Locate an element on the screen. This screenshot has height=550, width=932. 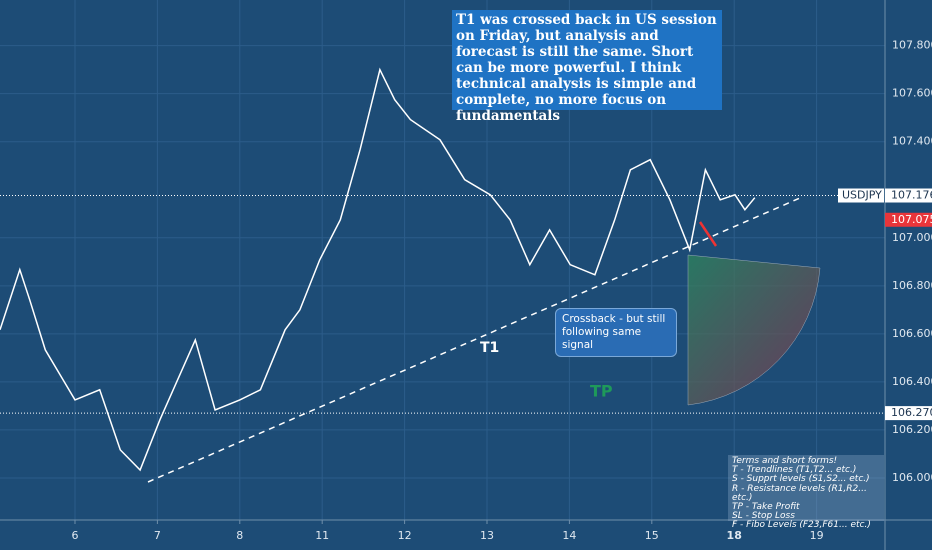
x-tick-label: 7 is located at coordinates (157, 535).